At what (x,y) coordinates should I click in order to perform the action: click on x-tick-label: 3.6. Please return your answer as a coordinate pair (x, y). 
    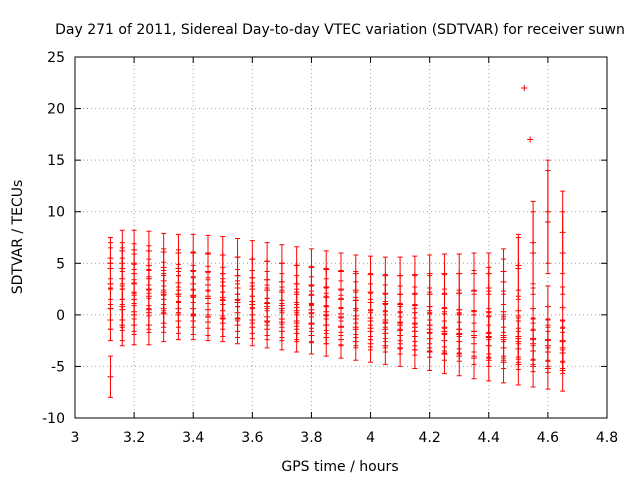
    Looking at the image, I should click on (252, 438).